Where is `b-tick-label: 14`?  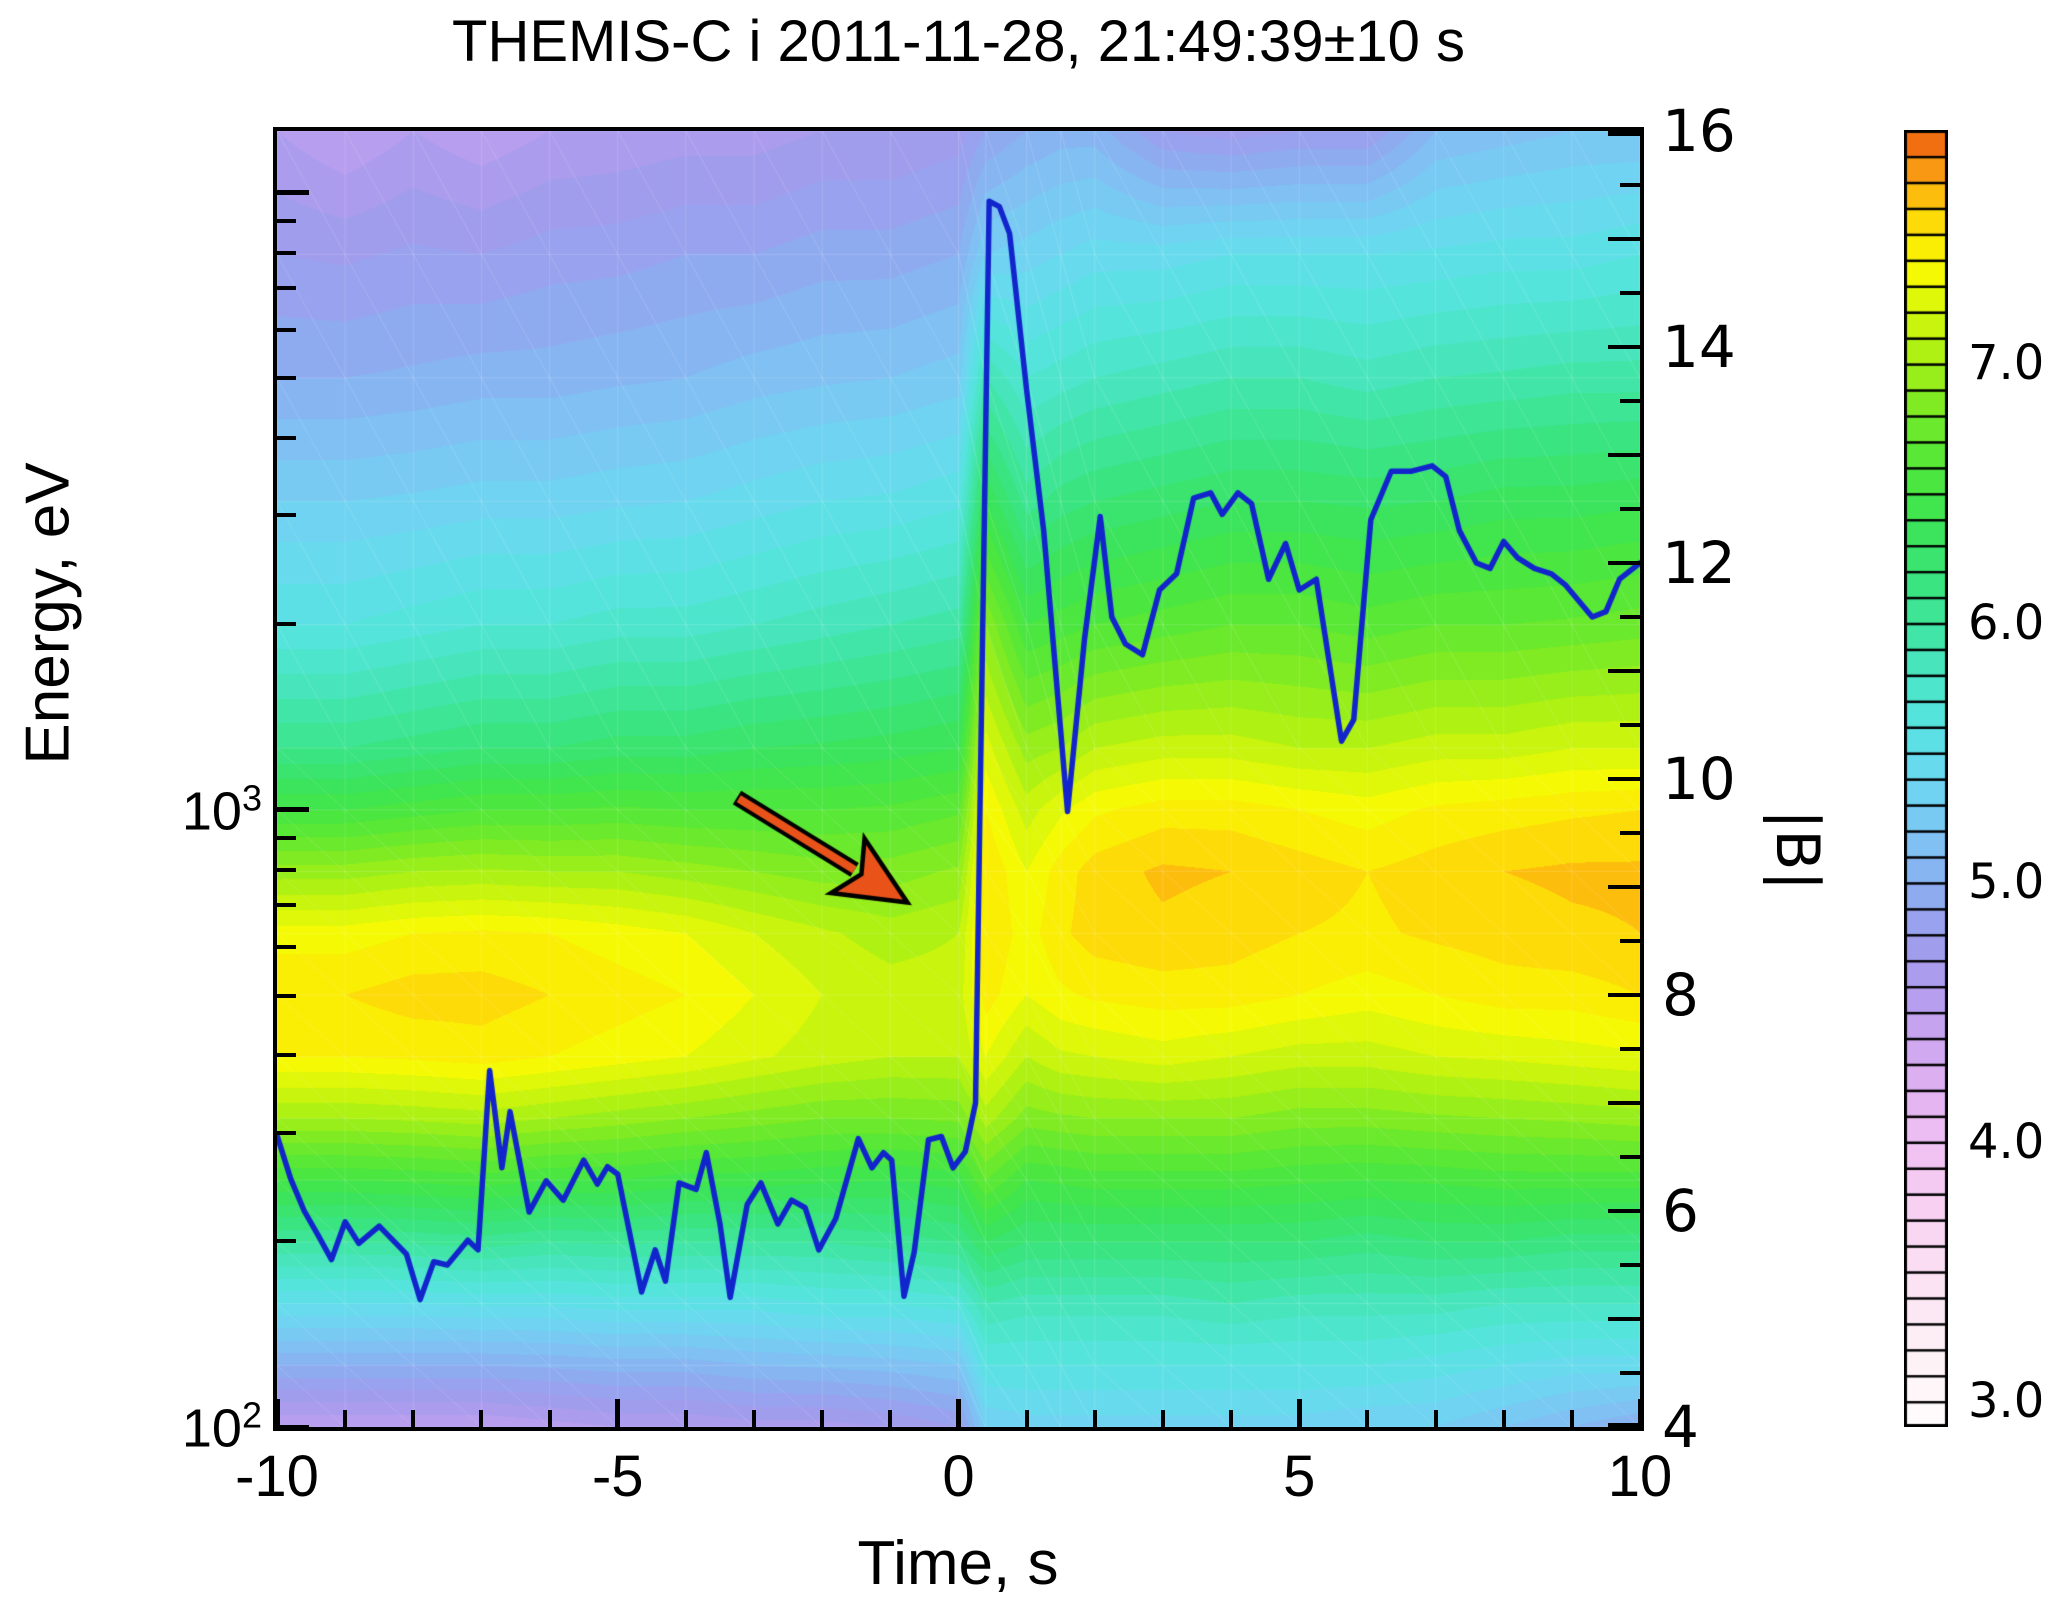
b-tick-label: 14 is located at coordinates (1699, 347).